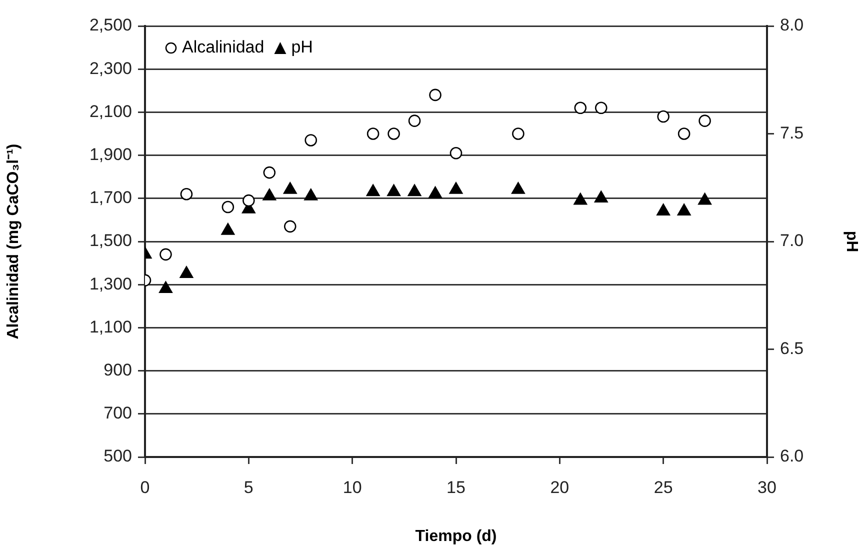 This screenshot has height=550, width=865. What do you see at coordinates (110, 284) in the screenshot?
I see `y-tick-label: 1,300` at bounding box center [110, 284].